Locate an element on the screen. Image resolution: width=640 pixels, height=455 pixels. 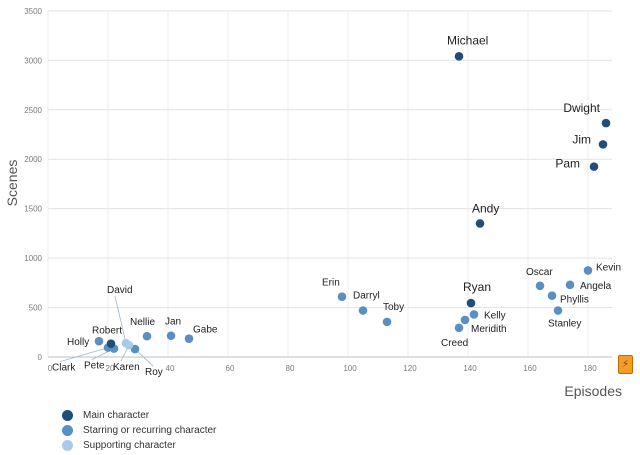
legend-item-recurring: Starring or recurring character is located at coordinates (139, 430).